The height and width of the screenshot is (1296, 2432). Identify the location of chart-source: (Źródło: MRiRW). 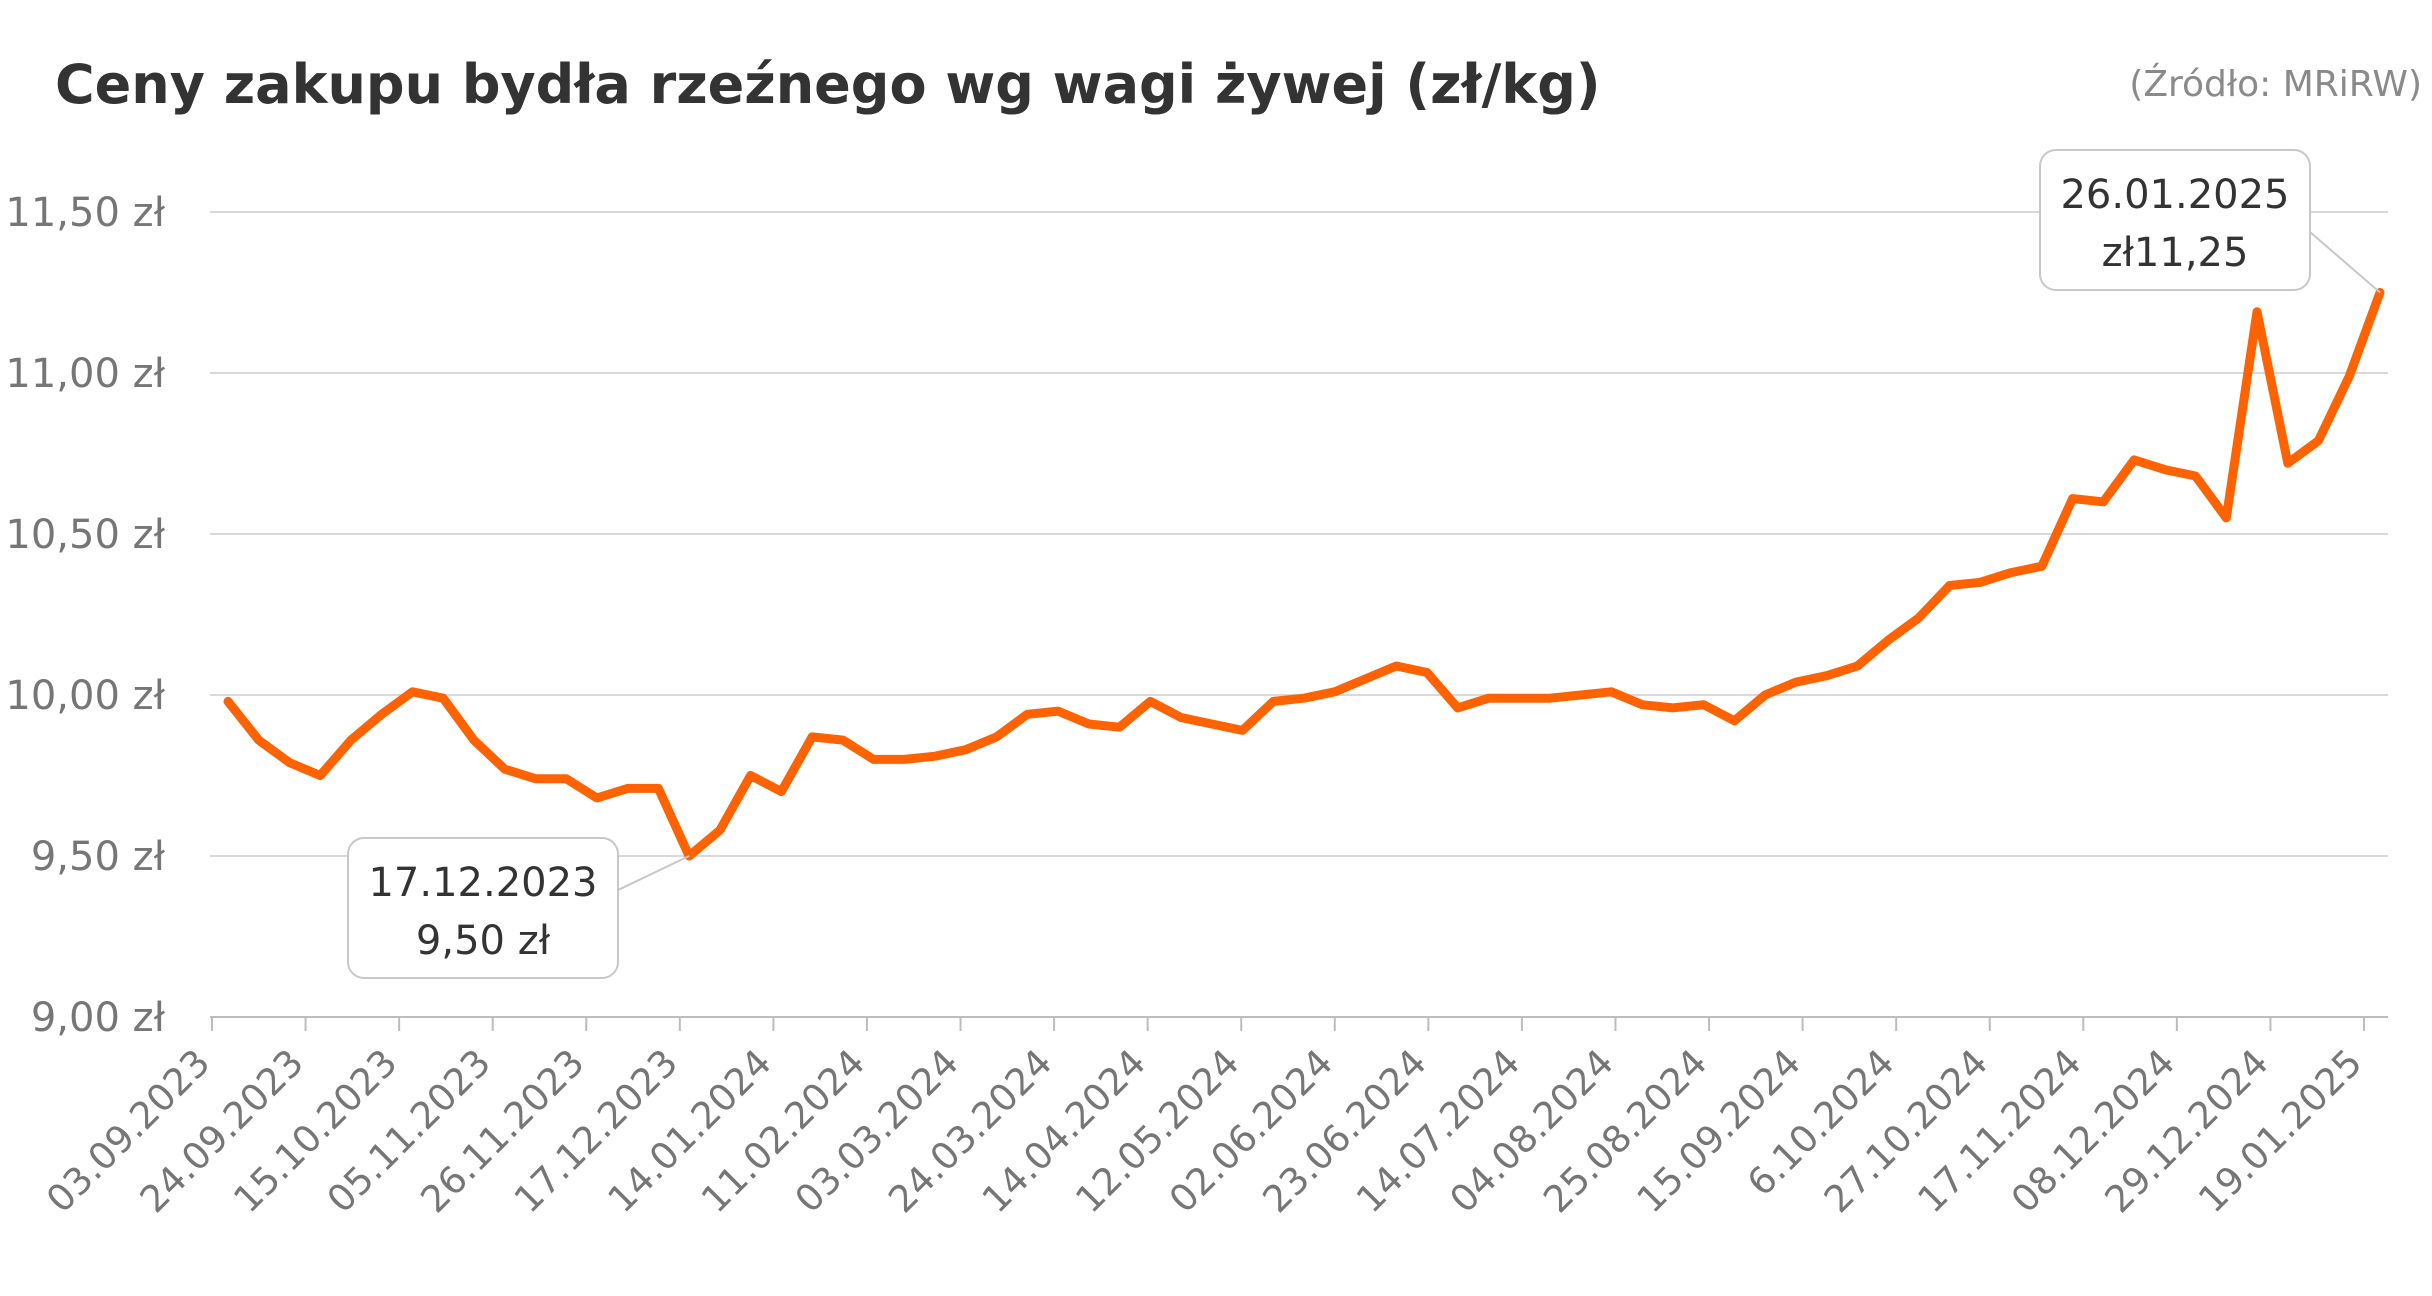
(2275, 84).